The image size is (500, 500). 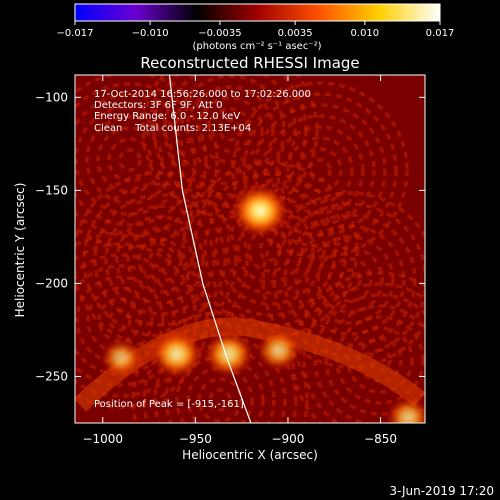 I want to click on y-axis-label: Heliocentric Y (arcsec), so click(x=20, y=250).